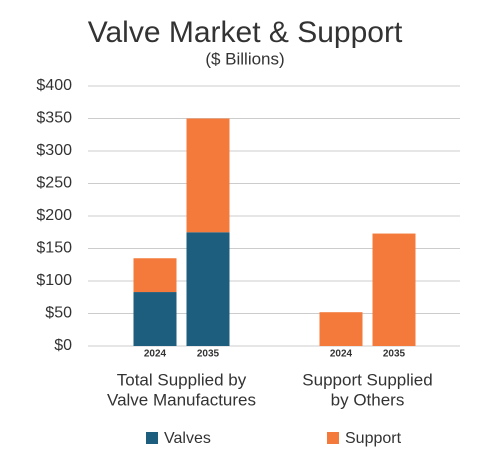 The height and width of the screenshot is (476, 494). What do you see at coordinates (63, 345) in the screenshot?
I see `y-tick-label: $0` at bounding box center [63, 345].